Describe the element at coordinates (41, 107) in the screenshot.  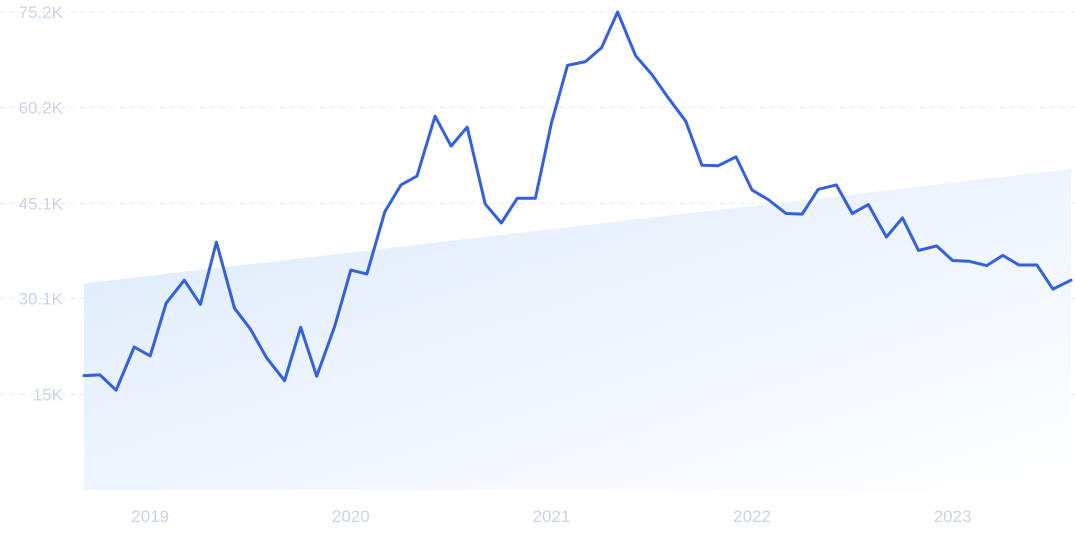
I see `y-tick-label: 60.2K` at that location.